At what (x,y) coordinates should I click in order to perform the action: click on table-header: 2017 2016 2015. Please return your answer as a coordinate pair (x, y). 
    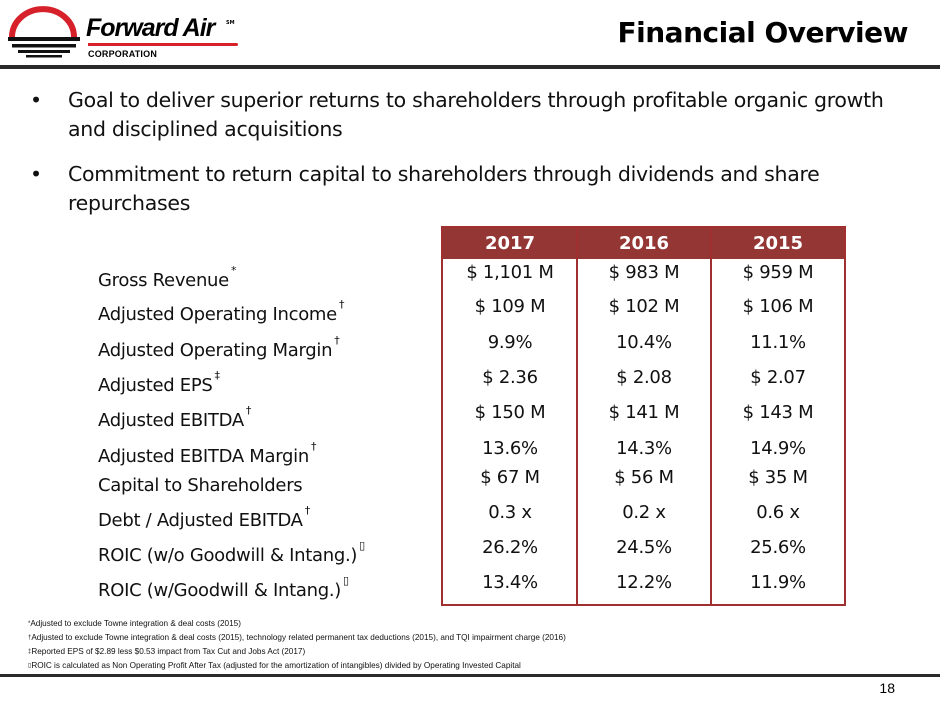
    Looking at the image, I should click on (643, 243).